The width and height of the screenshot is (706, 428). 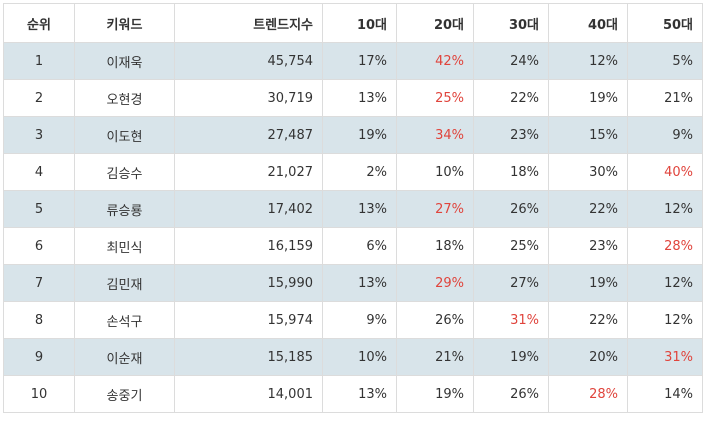 What do you see at coordinates (124, 61) in the screenshot?
I see `cell-keyword: 이재욱` at bounding box center [124, 61].